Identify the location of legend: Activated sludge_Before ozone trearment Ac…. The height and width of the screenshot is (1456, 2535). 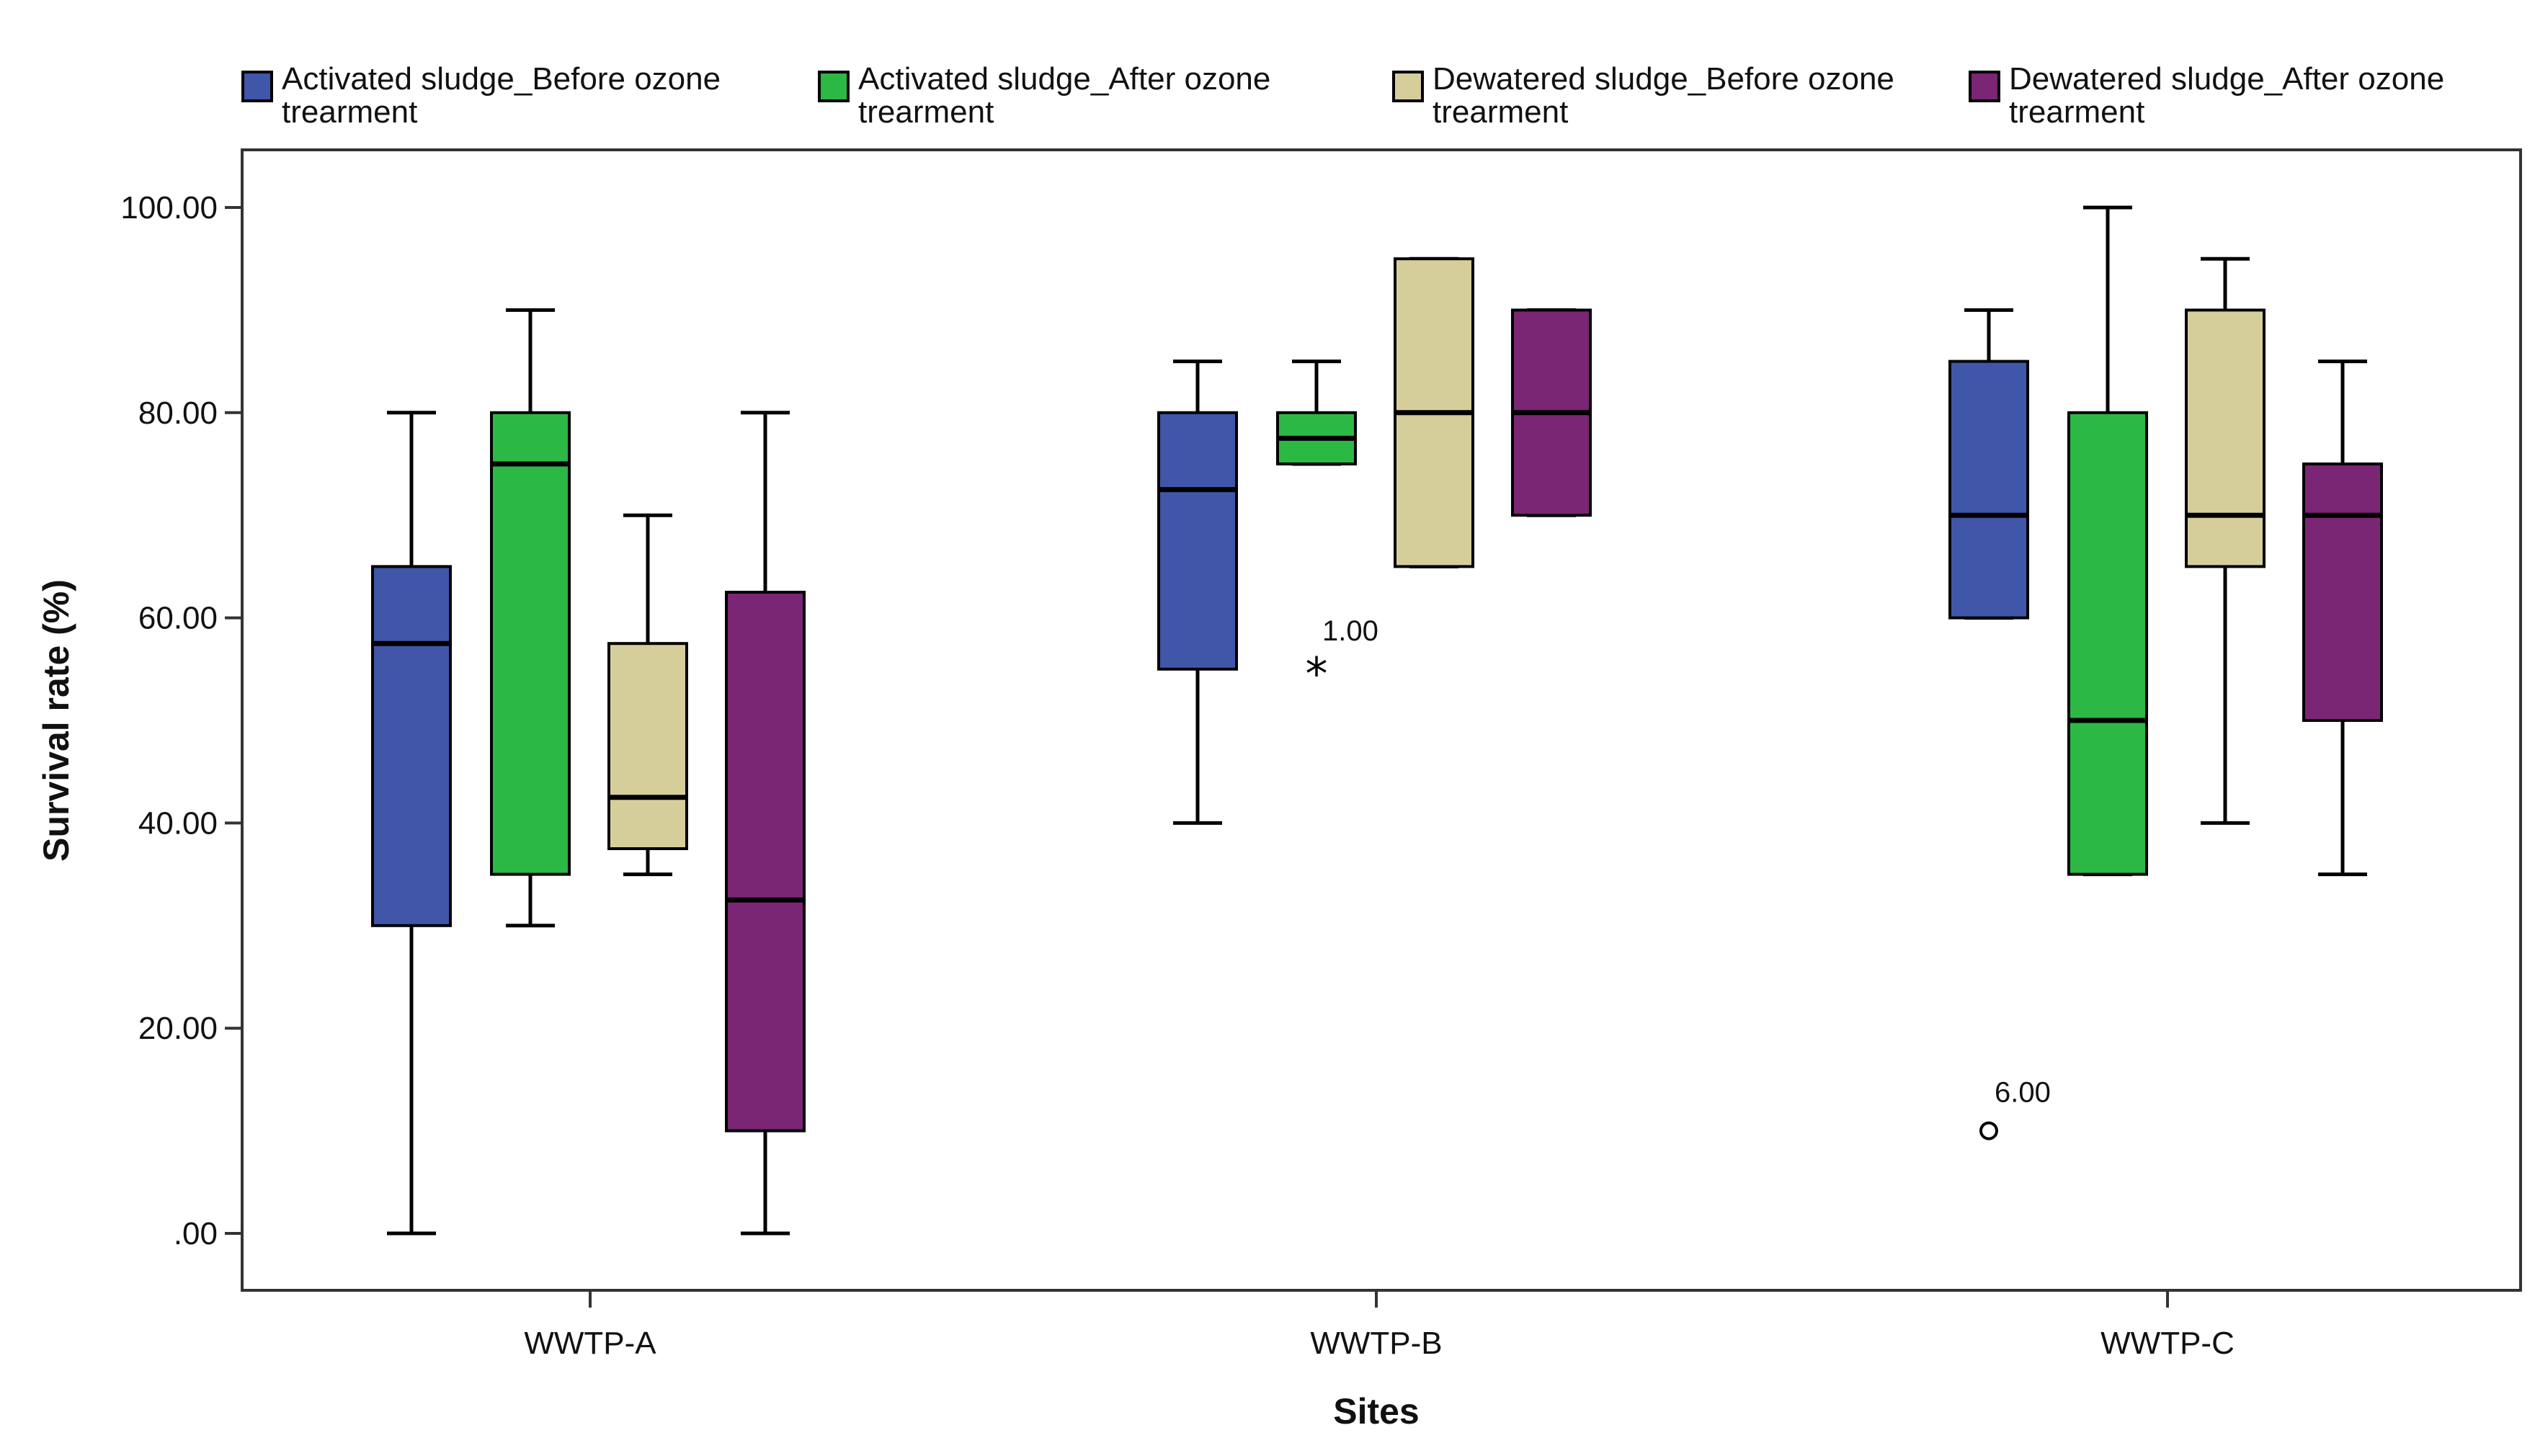
(1342, 95).